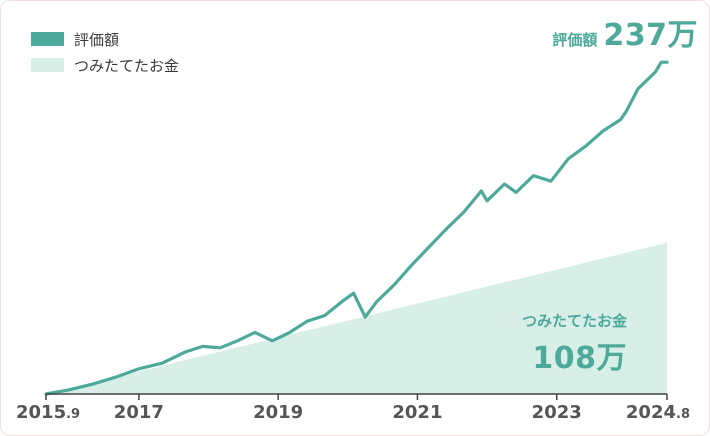 The image size is (710, 436). What do you see at coordinates (47, 65) in the screenshot?
I see `legend-swatch-contribution` at bounding box center [47, 65].